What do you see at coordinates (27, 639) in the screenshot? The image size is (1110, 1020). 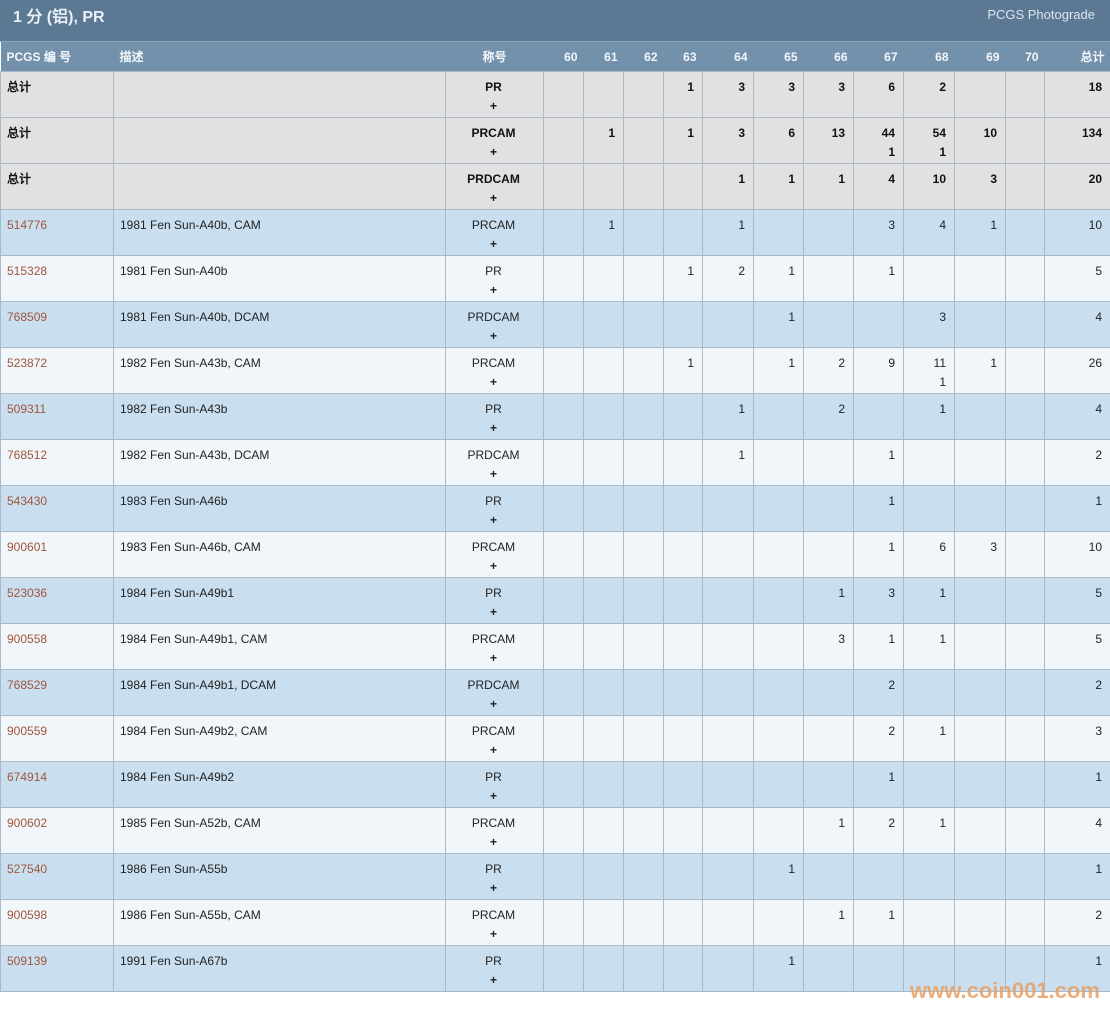 I see `pcgs-number-link: 900558` at bounding box center [27, 639].